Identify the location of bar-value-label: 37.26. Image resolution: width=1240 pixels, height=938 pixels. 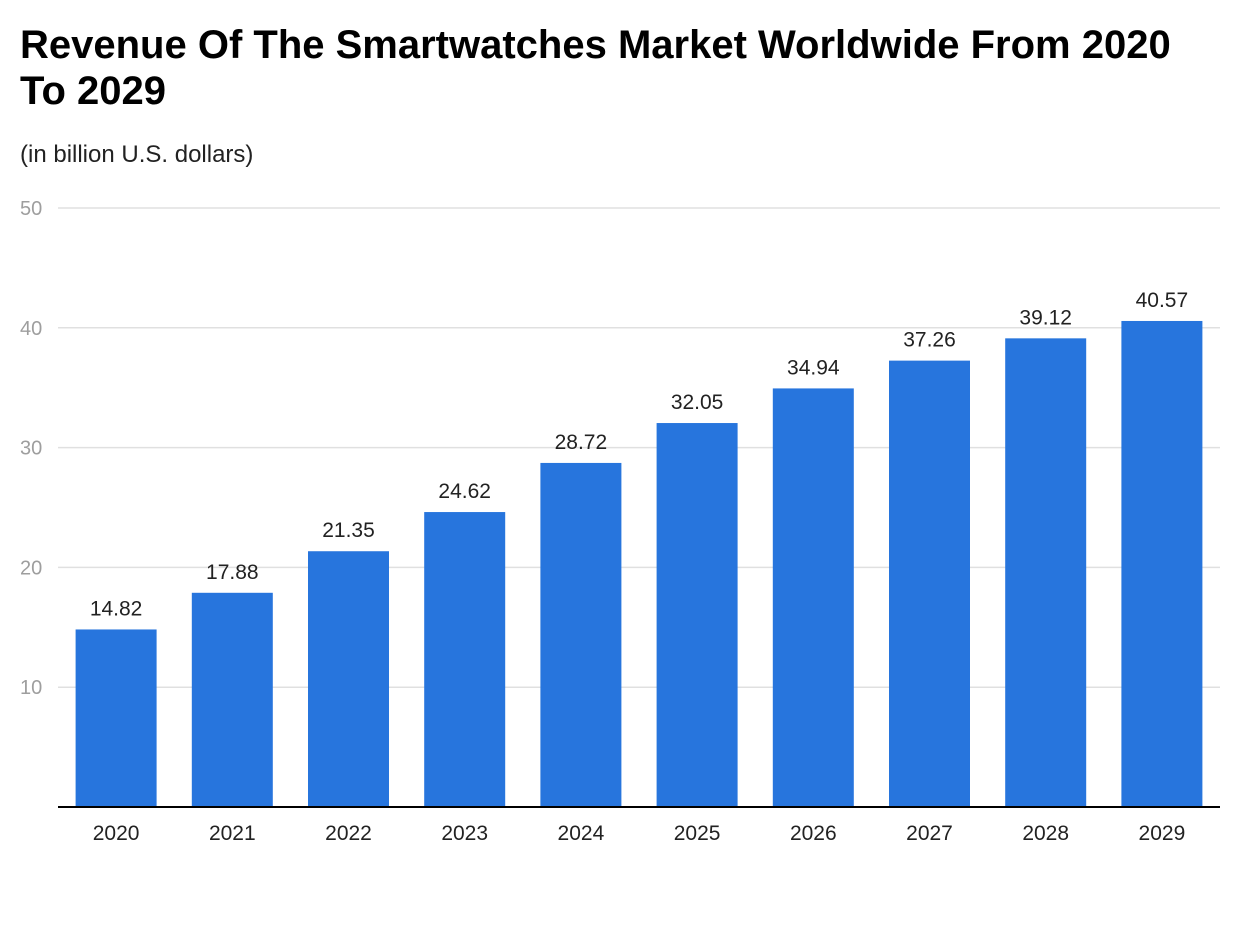
(929, 340).